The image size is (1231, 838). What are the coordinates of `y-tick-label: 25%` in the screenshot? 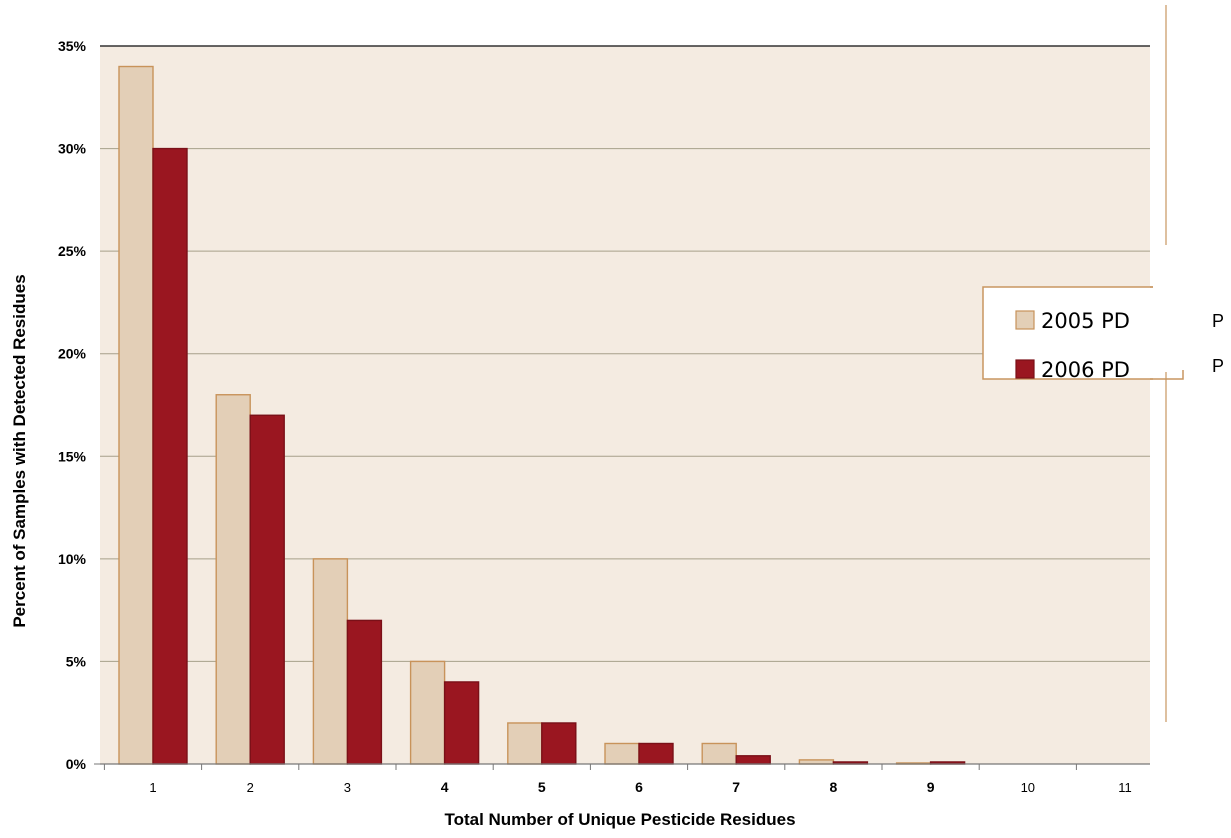 It's located at (72, 251).